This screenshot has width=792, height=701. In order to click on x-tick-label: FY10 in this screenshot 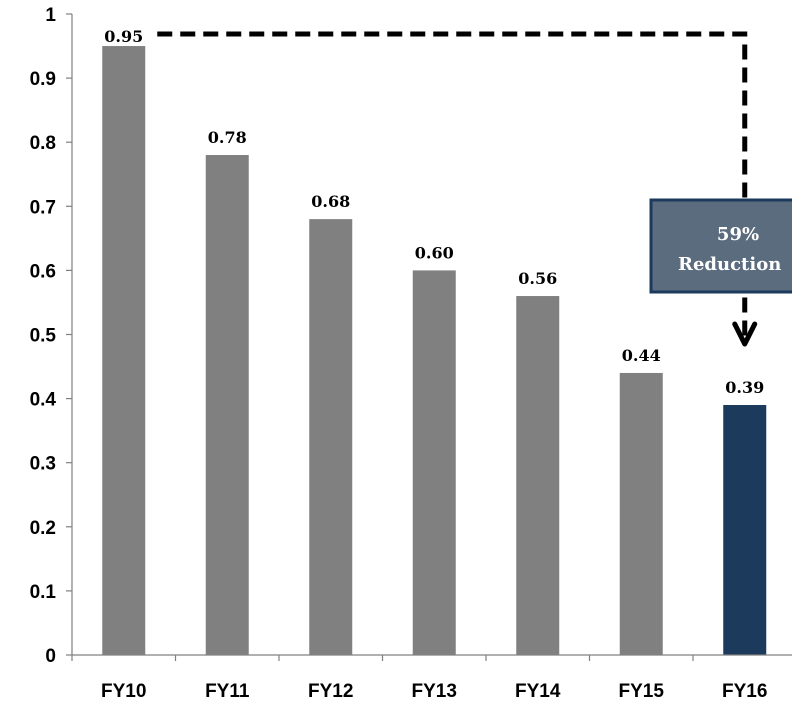, I will do `click(123, 691)`.